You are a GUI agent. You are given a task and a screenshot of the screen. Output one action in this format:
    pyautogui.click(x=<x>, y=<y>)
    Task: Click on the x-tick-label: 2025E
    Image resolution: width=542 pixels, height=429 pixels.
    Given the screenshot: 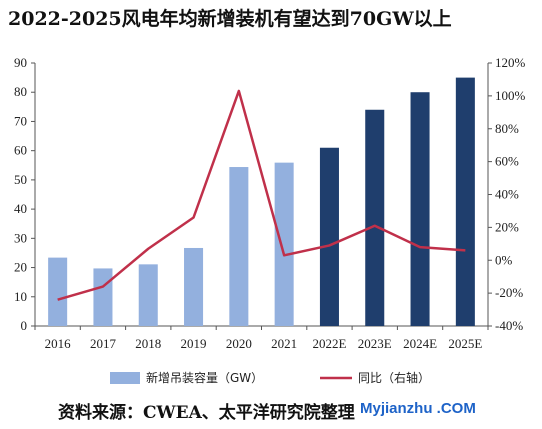 What is the action you would take?
    pyautogui.click(x=465, y=343)
    